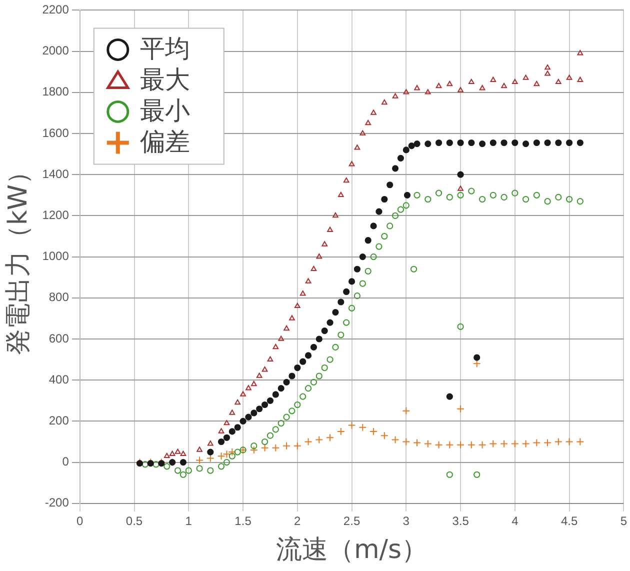 This screenshot has height=571, width=630. What do you see at coordinates (56, 51) in the screenshot?
I see `y-tick-label: 2000` at bounding box center [56, 51].